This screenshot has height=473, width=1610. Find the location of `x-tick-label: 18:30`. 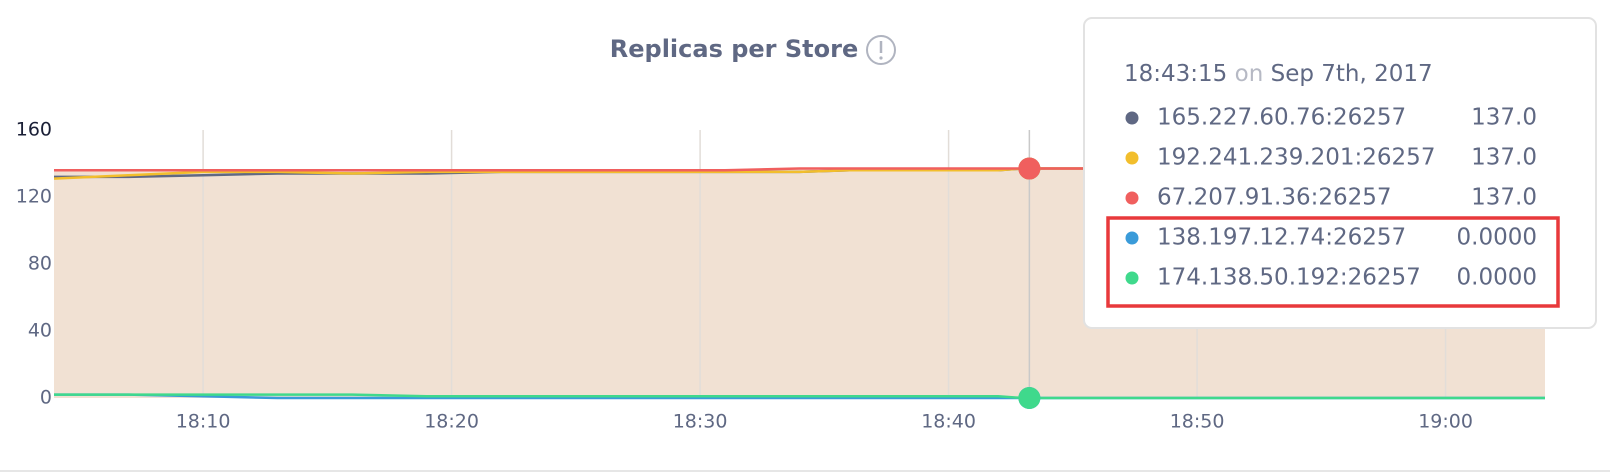

x-tick-label: 18:30 is located at coordinates (700, 422).